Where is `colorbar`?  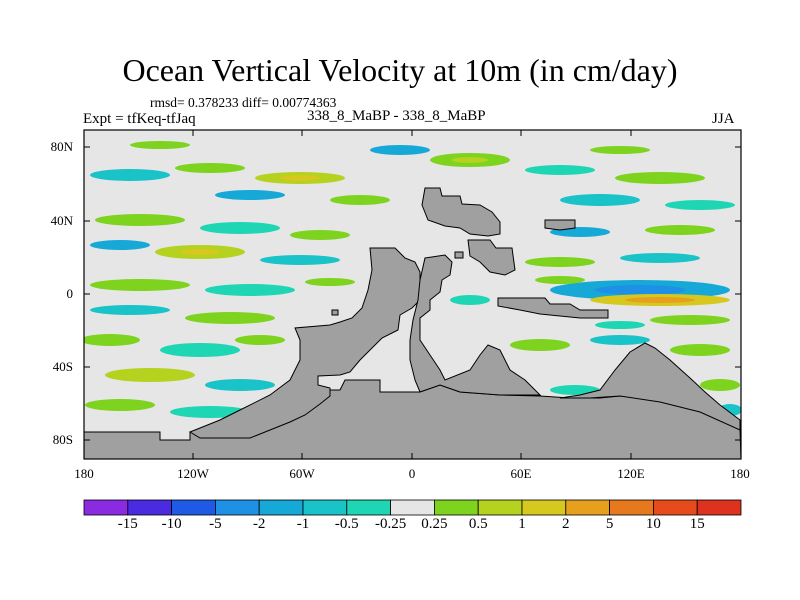 colorbar is located at coordinates (412, 507).